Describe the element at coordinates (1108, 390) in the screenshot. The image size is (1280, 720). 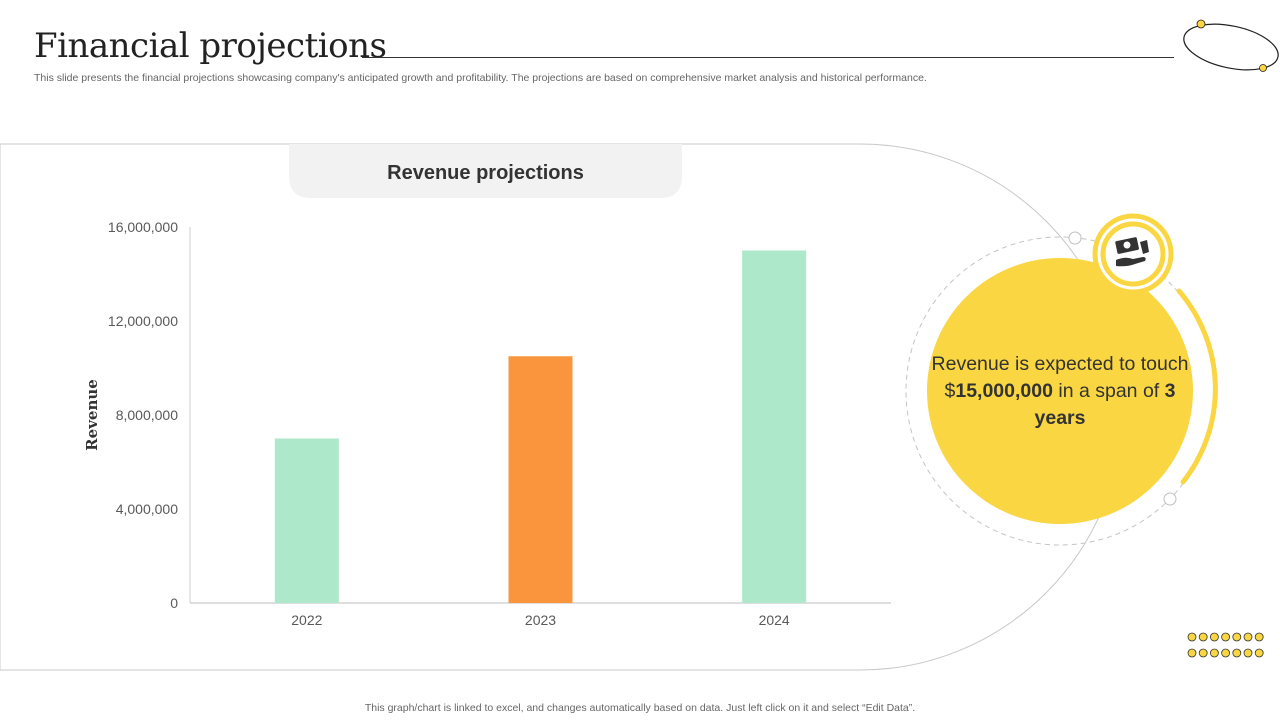
I see `callout-text-middle: in a span of` at that location.